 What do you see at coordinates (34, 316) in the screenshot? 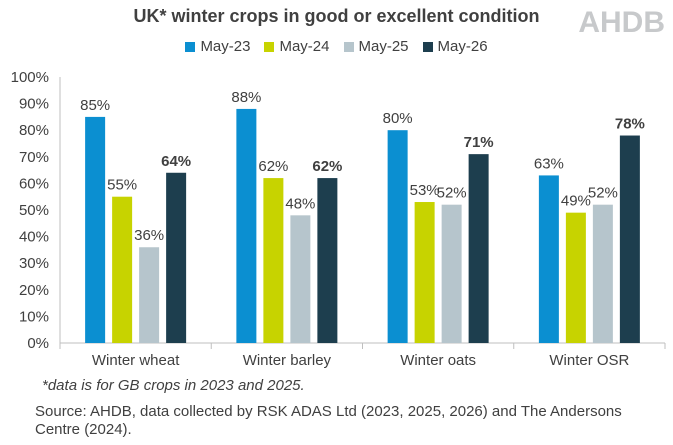
I see `y-tick-label: 10%` at bounding box center [34, 316].